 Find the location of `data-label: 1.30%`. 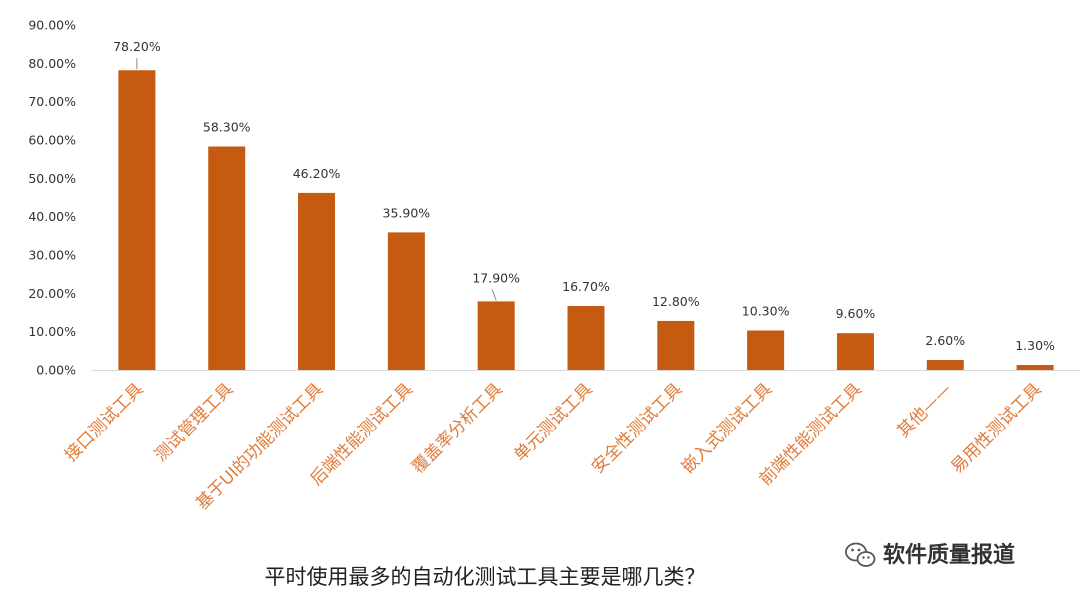

data-label: 1.30% is located at coordinates (1035, 345).